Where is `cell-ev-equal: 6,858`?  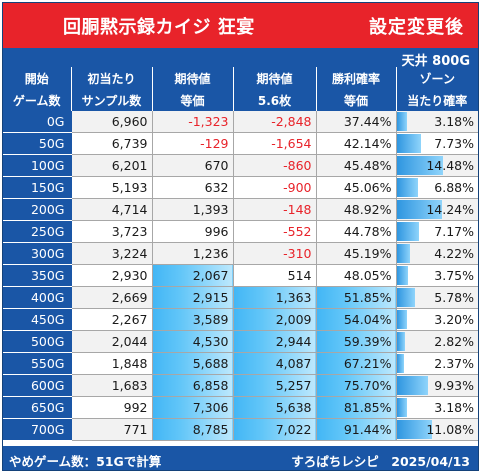
cell-ev-equal: 6,858 is located at coordinates (193, 385).